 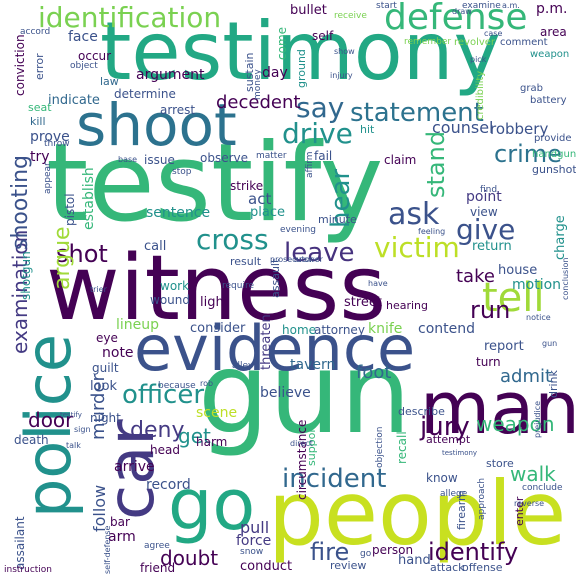 What do you see at coordinates (553, 32) in the screenshot?
I see `word-area: area` at bounding box center [553, 32].